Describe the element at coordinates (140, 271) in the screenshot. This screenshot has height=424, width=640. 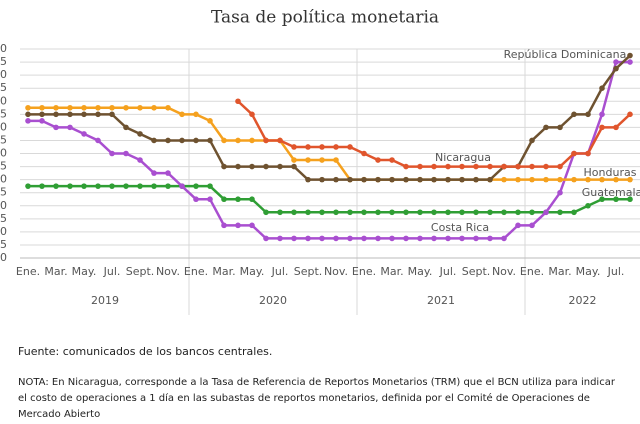
I see `x-tick-label: Sept.` at that location.